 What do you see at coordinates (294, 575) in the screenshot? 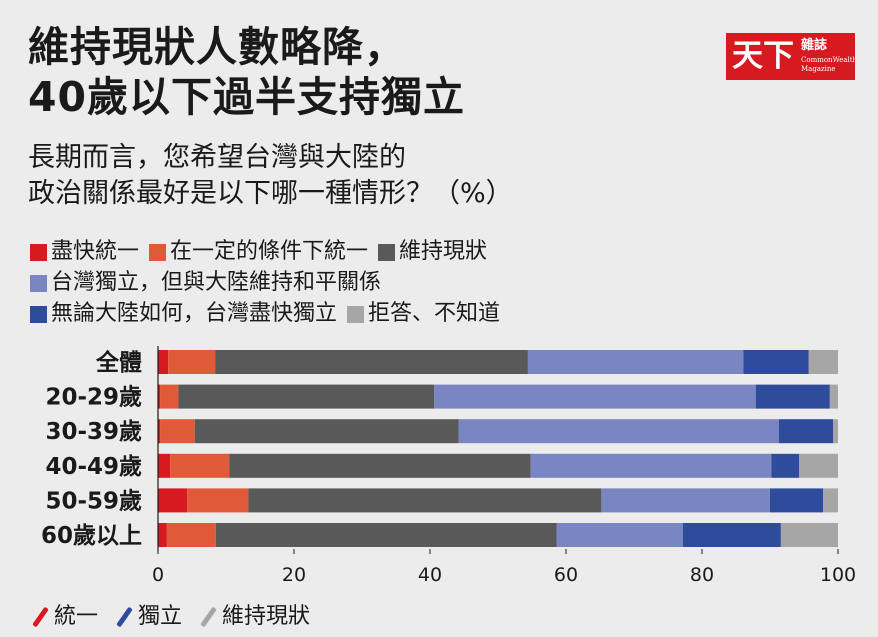
I see `x-tick-label: 20` at bounding box center [294, 575].